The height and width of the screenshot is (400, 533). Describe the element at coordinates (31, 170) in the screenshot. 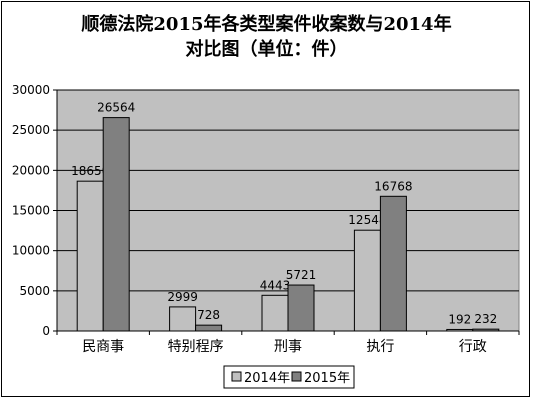

I see `y-tick-label: 20000` at that location.